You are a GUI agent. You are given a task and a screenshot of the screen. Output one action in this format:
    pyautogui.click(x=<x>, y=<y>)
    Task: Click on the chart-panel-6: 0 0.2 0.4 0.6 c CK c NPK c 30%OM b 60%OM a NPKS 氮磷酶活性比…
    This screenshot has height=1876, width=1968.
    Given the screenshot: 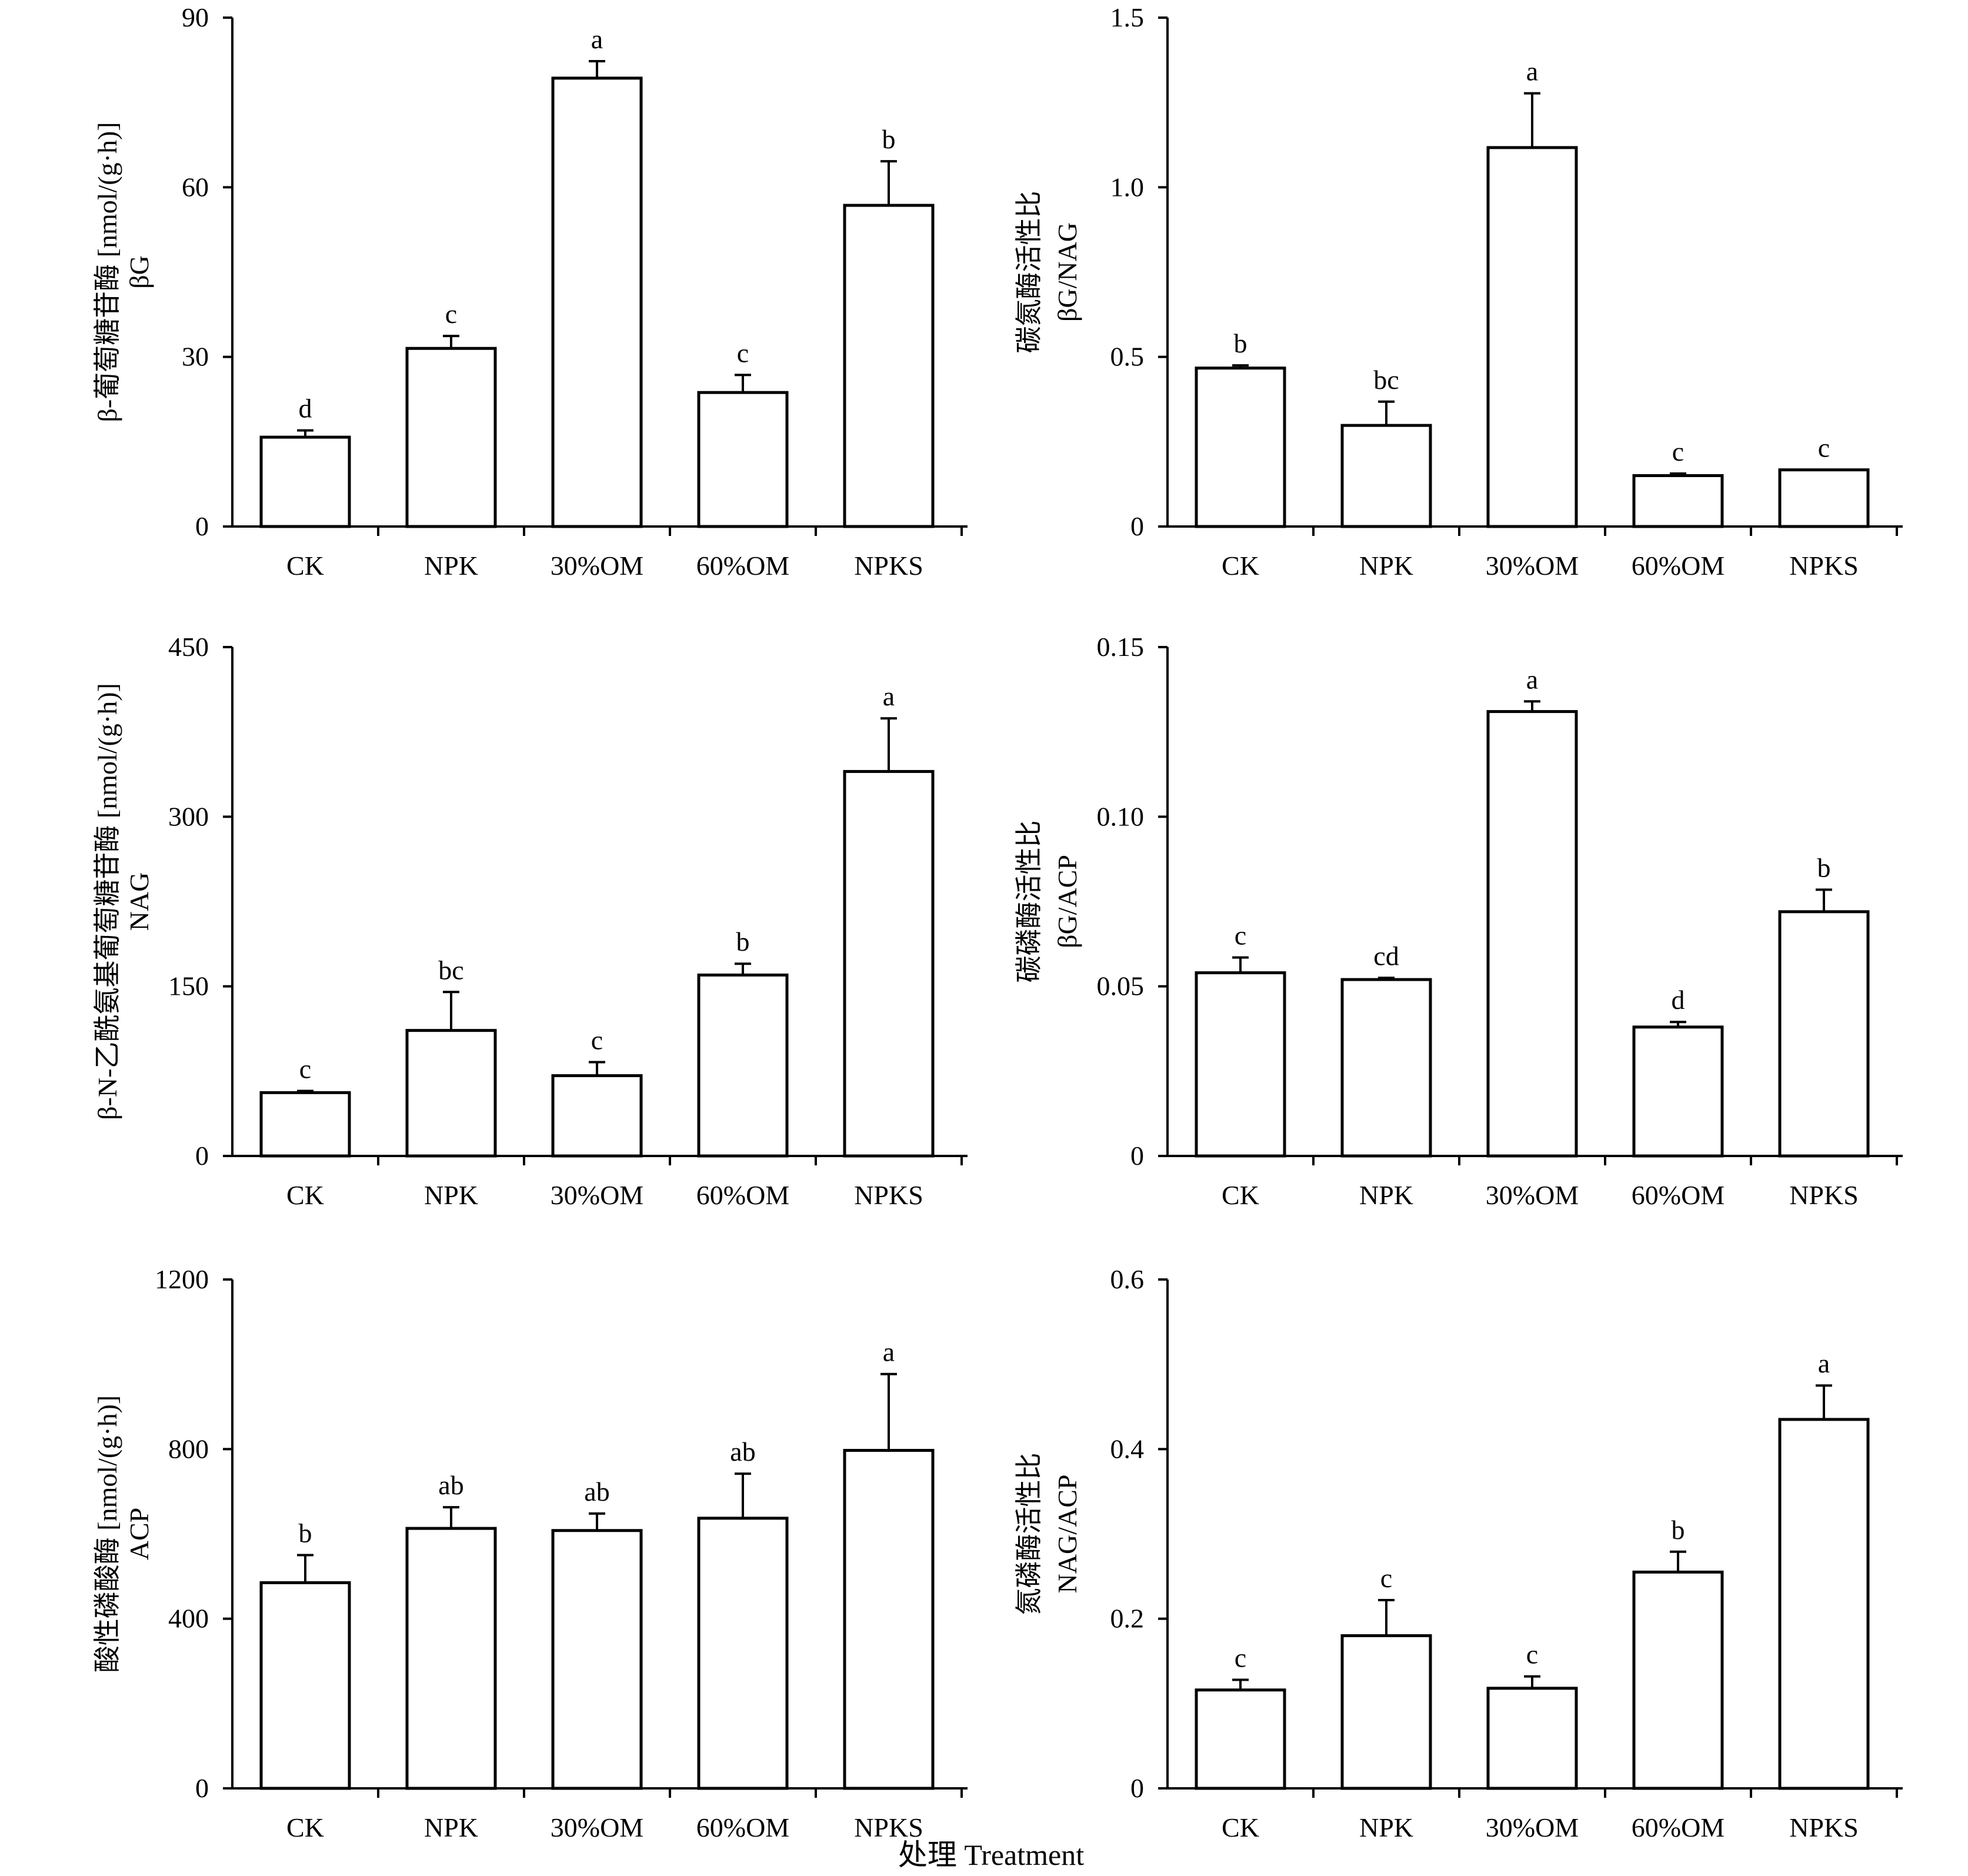 What is the action you would take?
    pyautogui.click(x=1459, y=1553)
    